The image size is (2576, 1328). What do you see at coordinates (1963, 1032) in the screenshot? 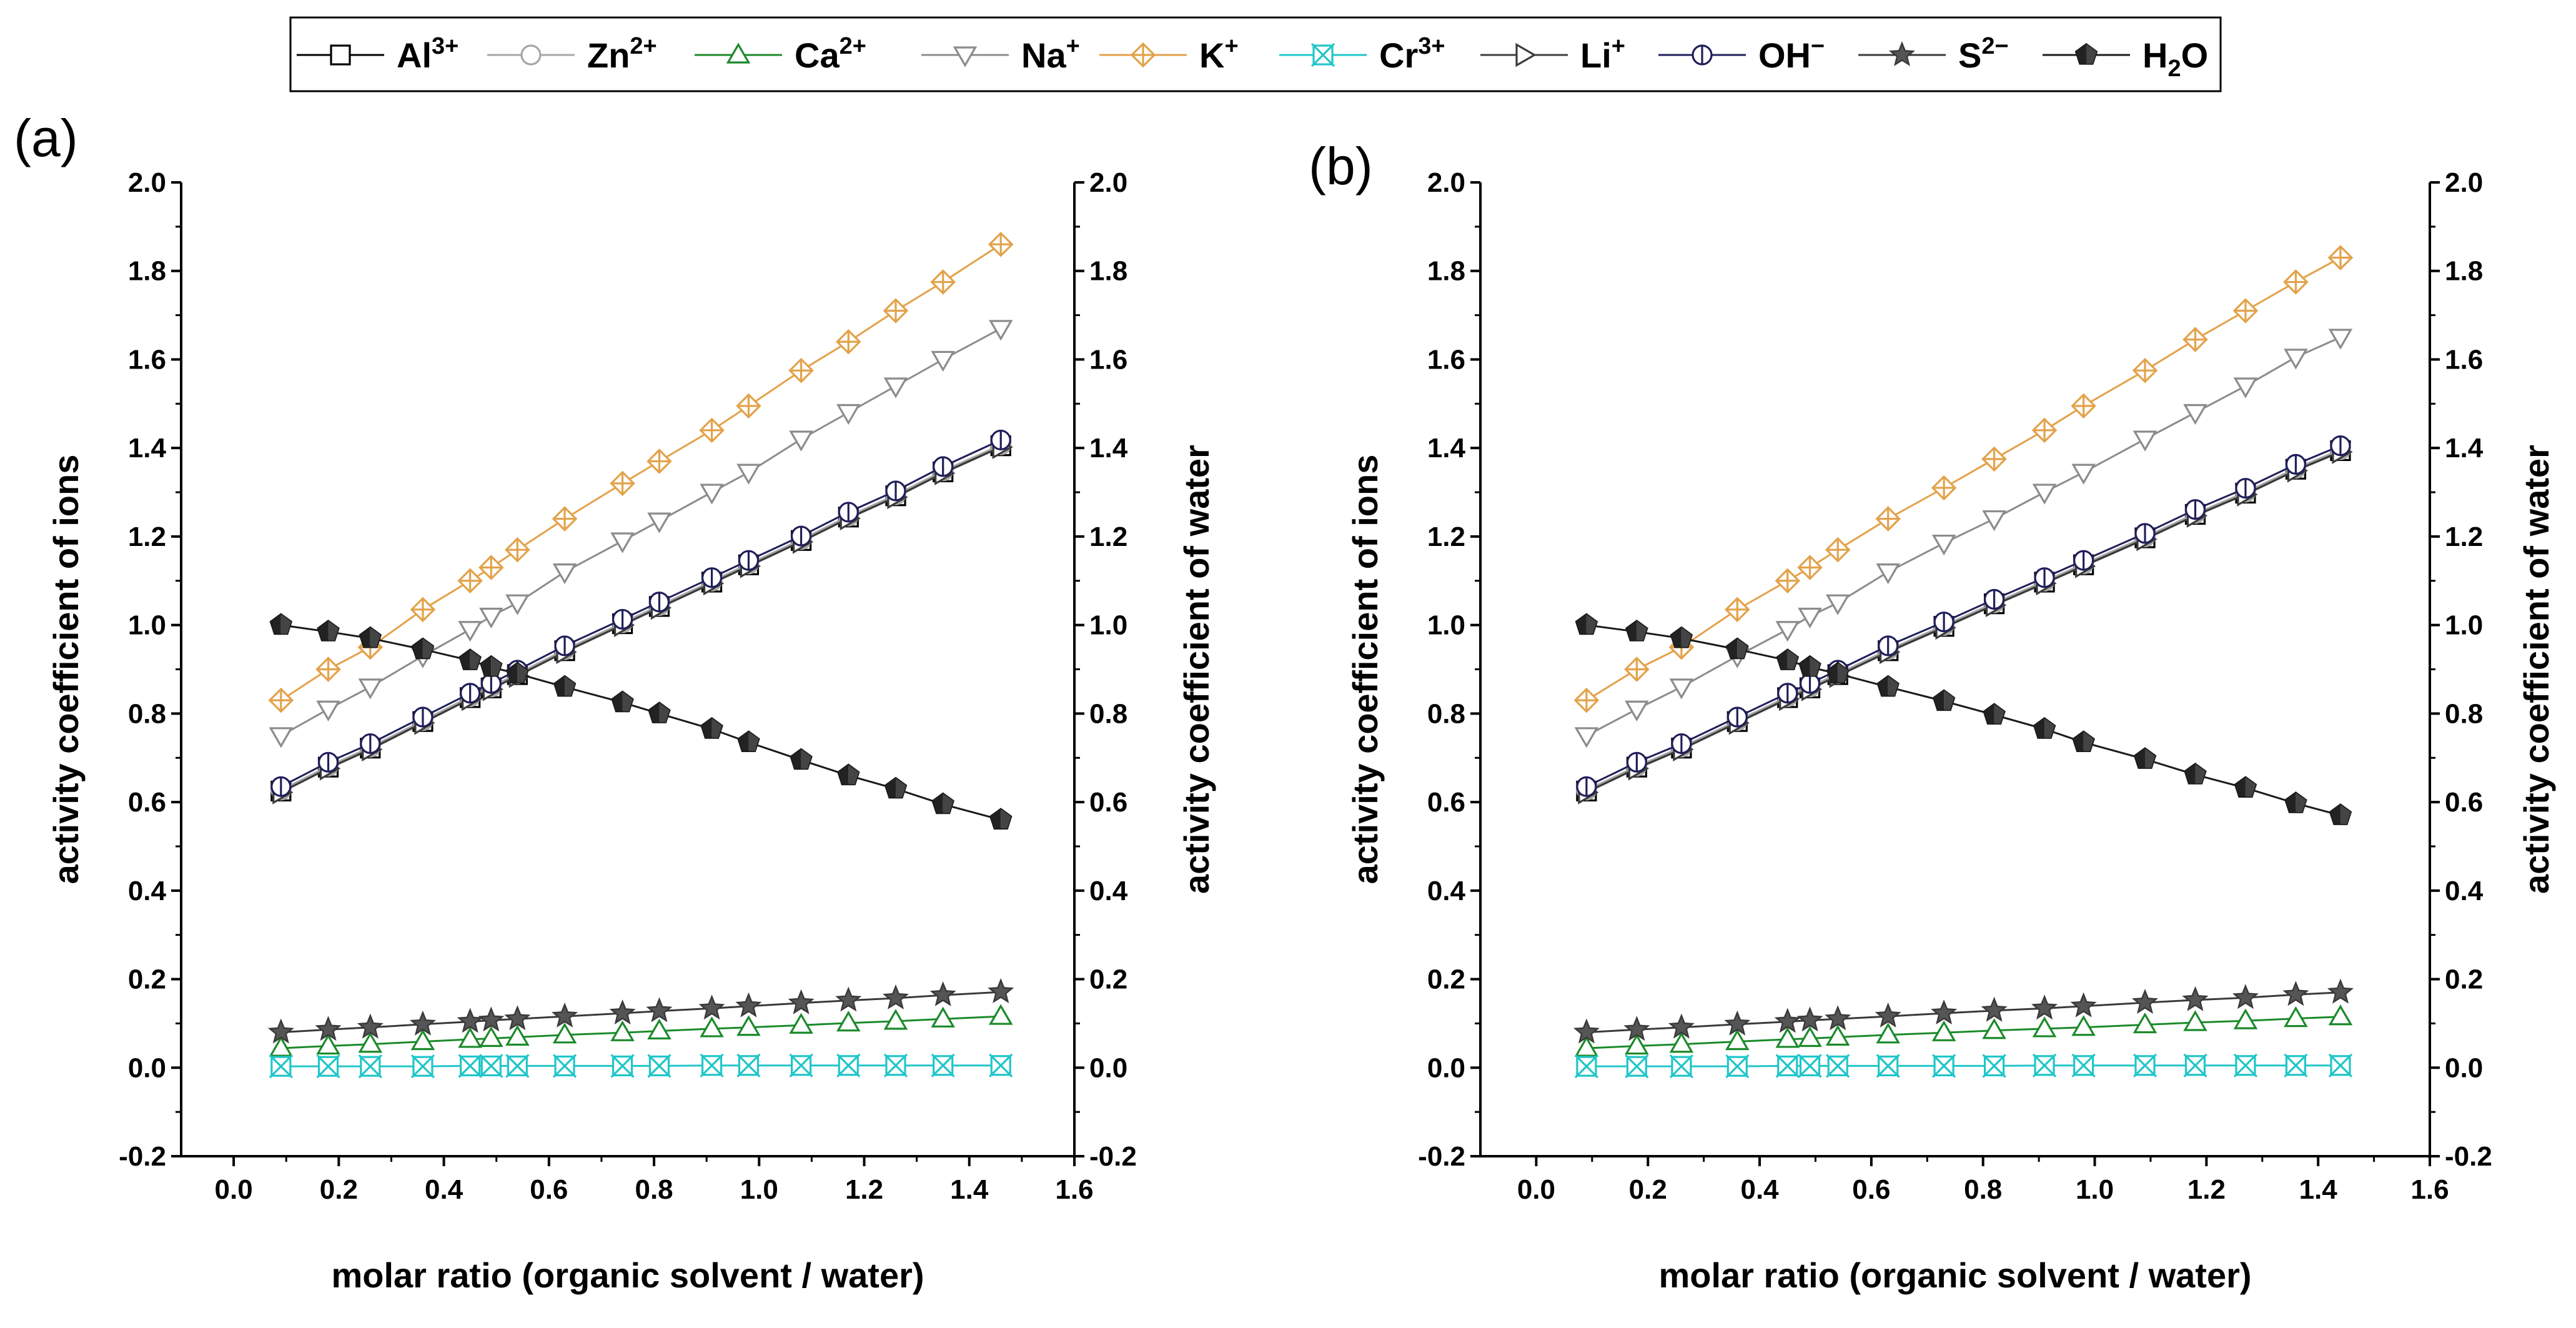
I see `series-line-ca` at bounding box center [1963, 1032].